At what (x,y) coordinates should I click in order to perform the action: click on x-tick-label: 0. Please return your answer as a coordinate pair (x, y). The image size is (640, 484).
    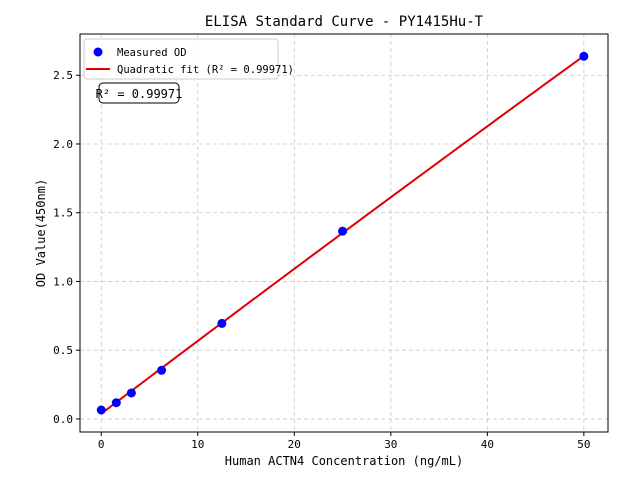
    Looking at the image, I should click on (101, 444).